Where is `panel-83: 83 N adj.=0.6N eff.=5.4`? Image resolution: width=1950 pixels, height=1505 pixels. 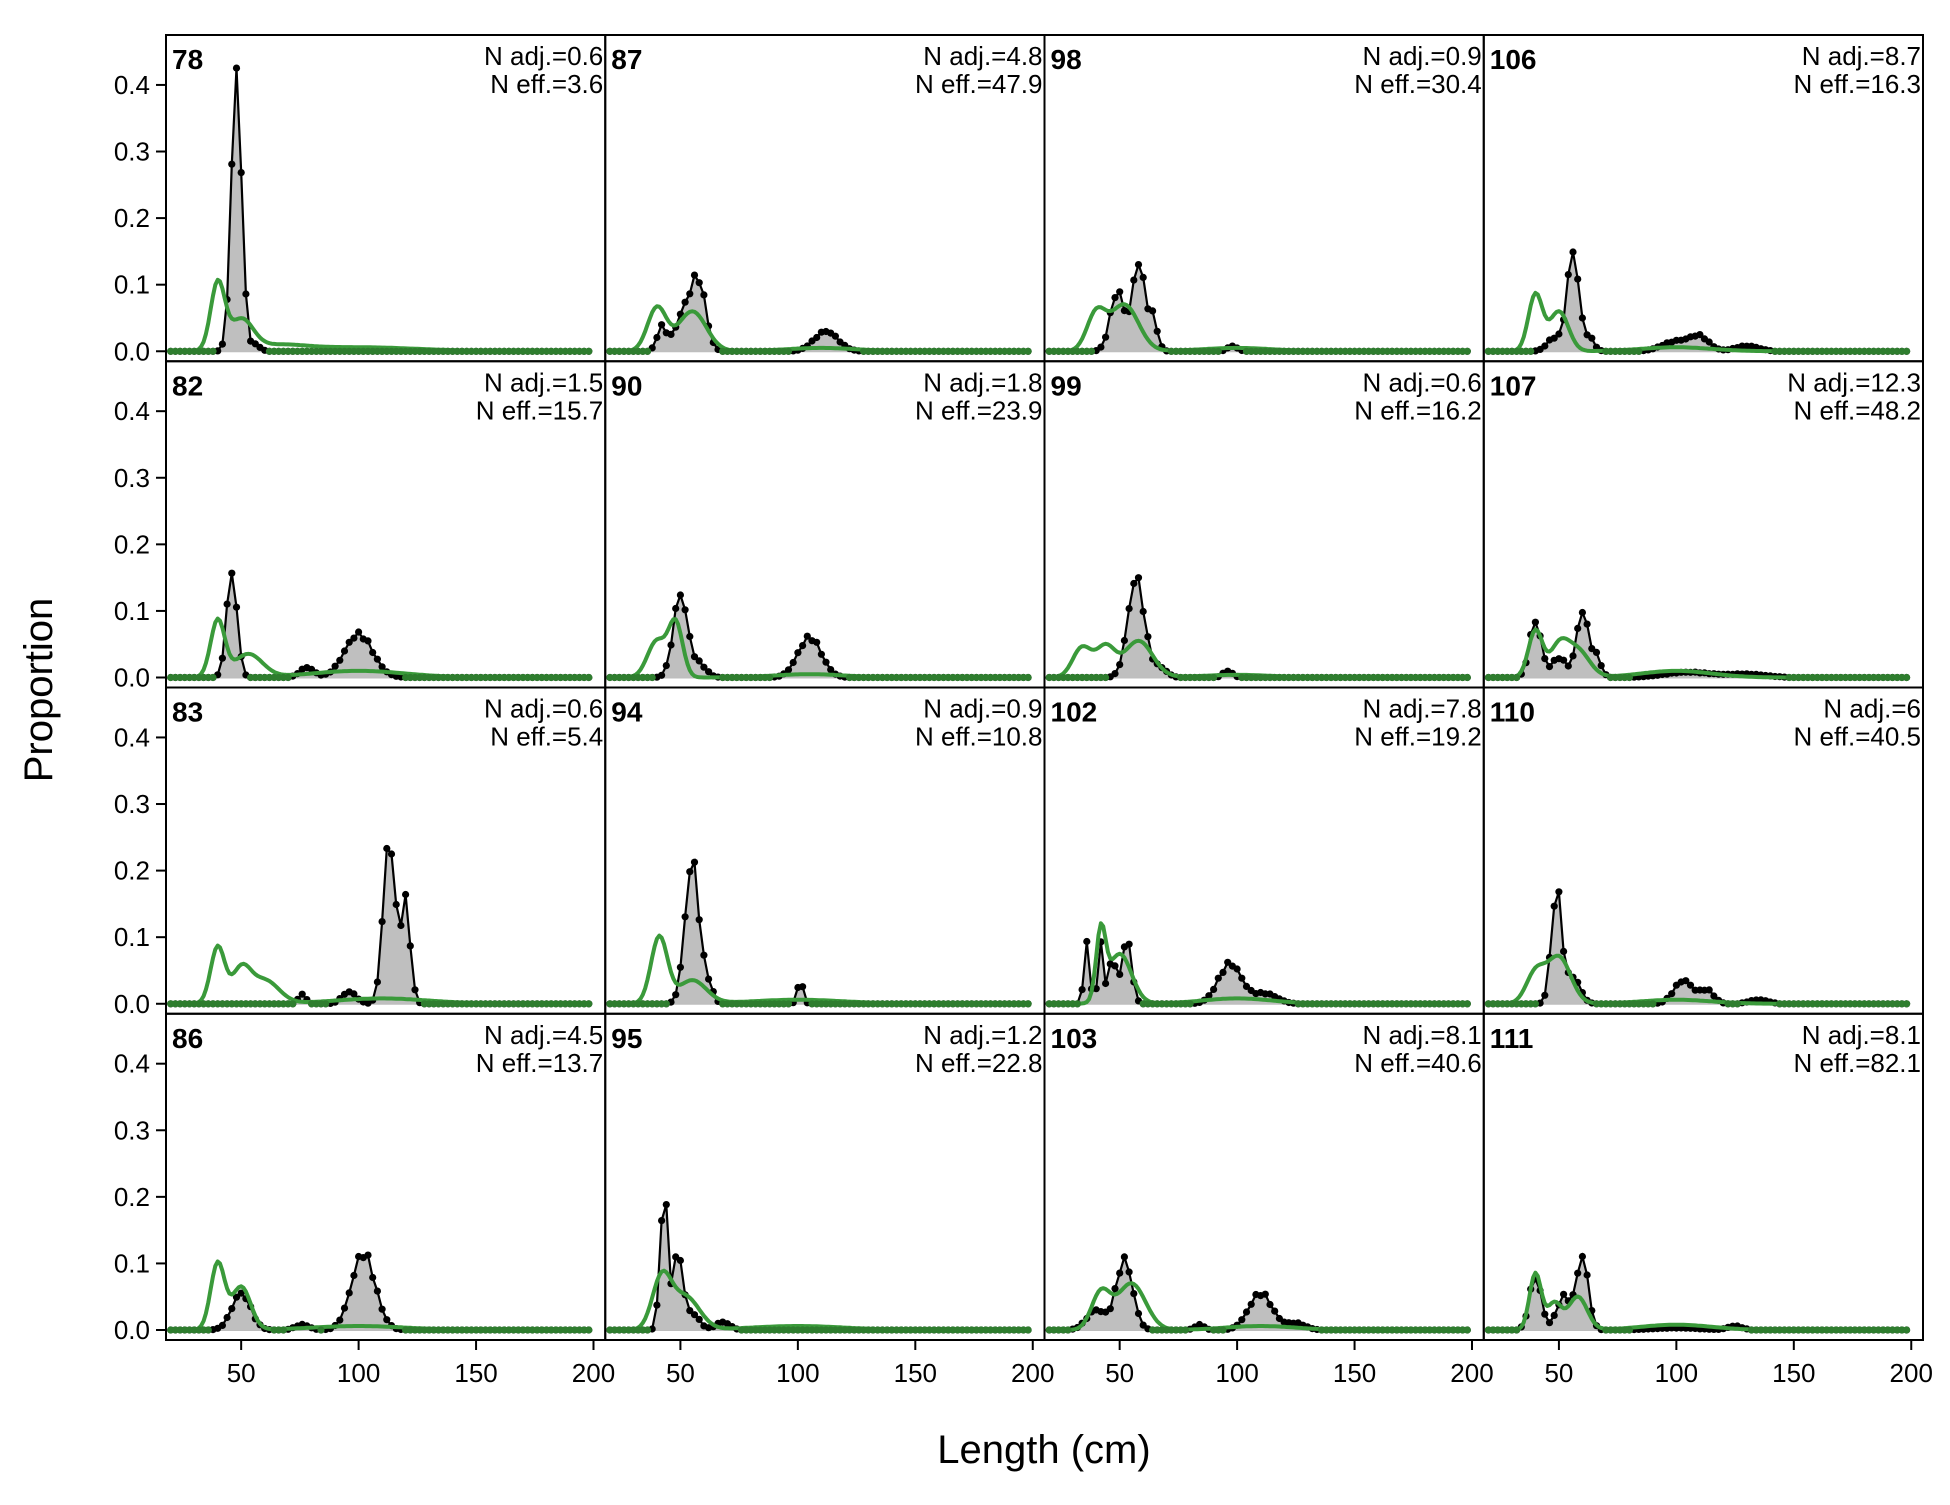 panel-83: 83 N adj.=0.6N eff.=5.4 is located at coordinates (386, 850).